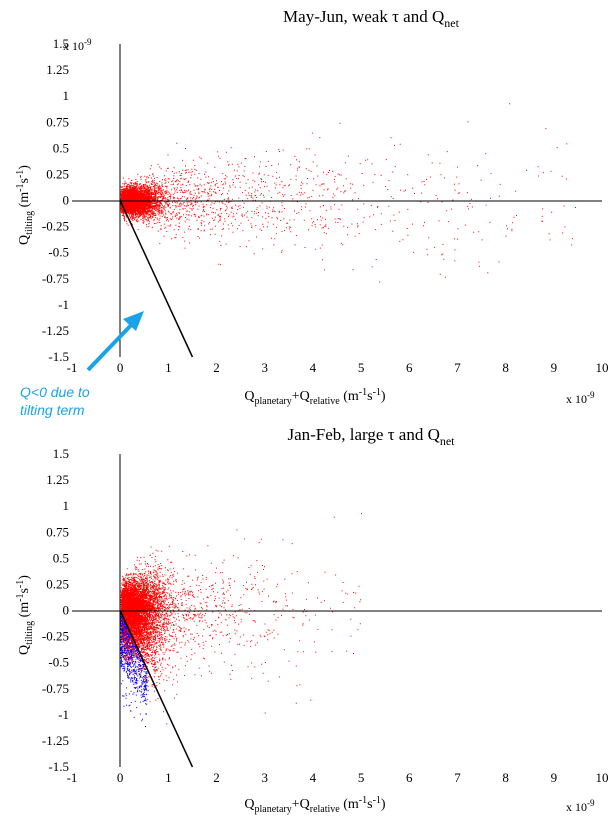 This screenshot has height=820, width=610. I want to click on annotation-arrow, so click(112, 345).